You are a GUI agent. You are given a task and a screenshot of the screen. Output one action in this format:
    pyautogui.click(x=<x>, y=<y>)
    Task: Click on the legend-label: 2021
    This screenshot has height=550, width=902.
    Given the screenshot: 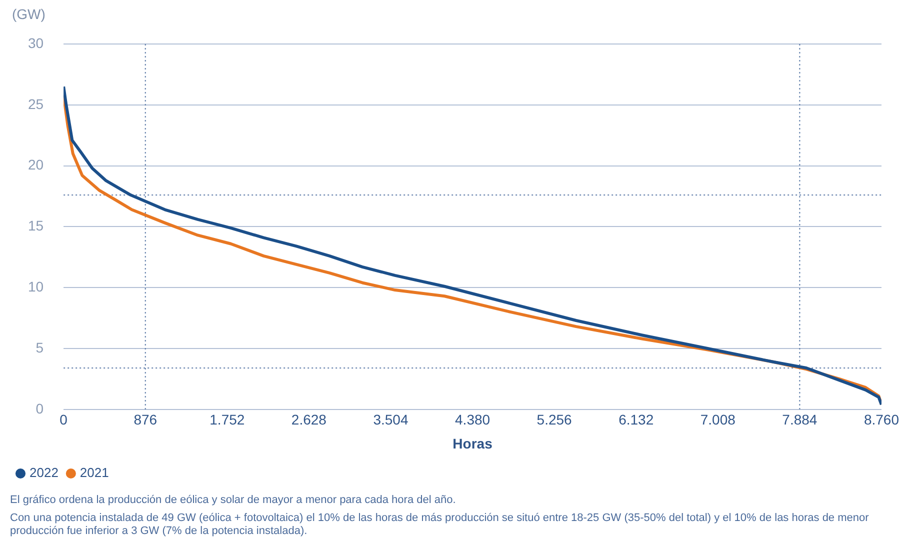 What is the action you would take?
    pyautogui.click(x=94, y=472)
    